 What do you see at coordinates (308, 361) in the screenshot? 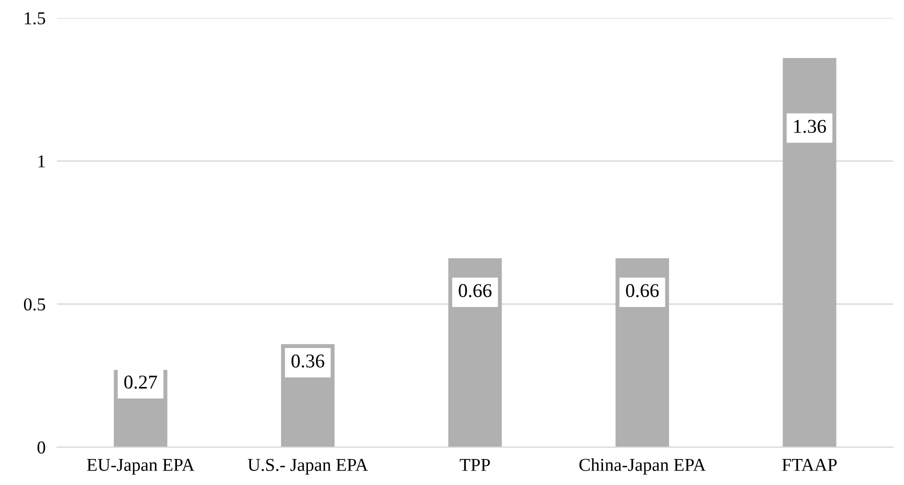
I see `data-label: 0.36` at bounding box center [308, 361].